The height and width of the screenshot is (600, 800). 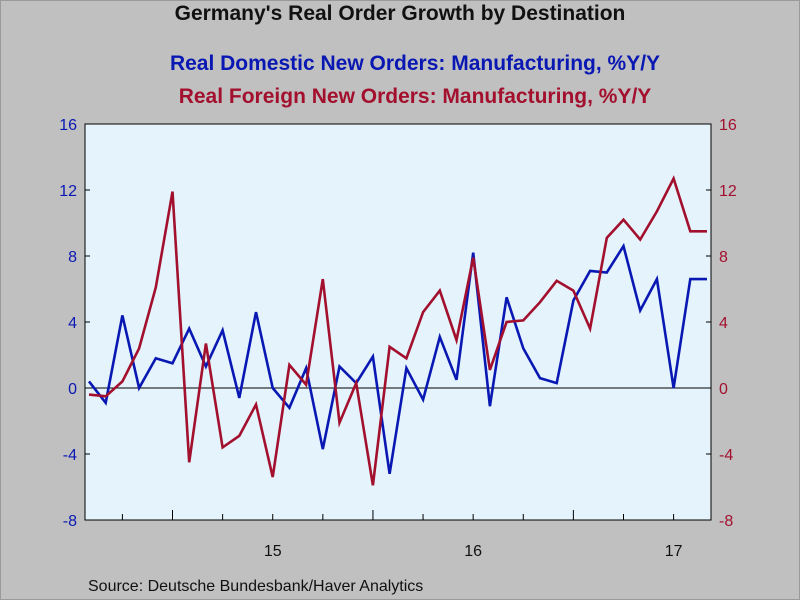 I want to click on x-tick-label: 17, so click(x=674, y=551).